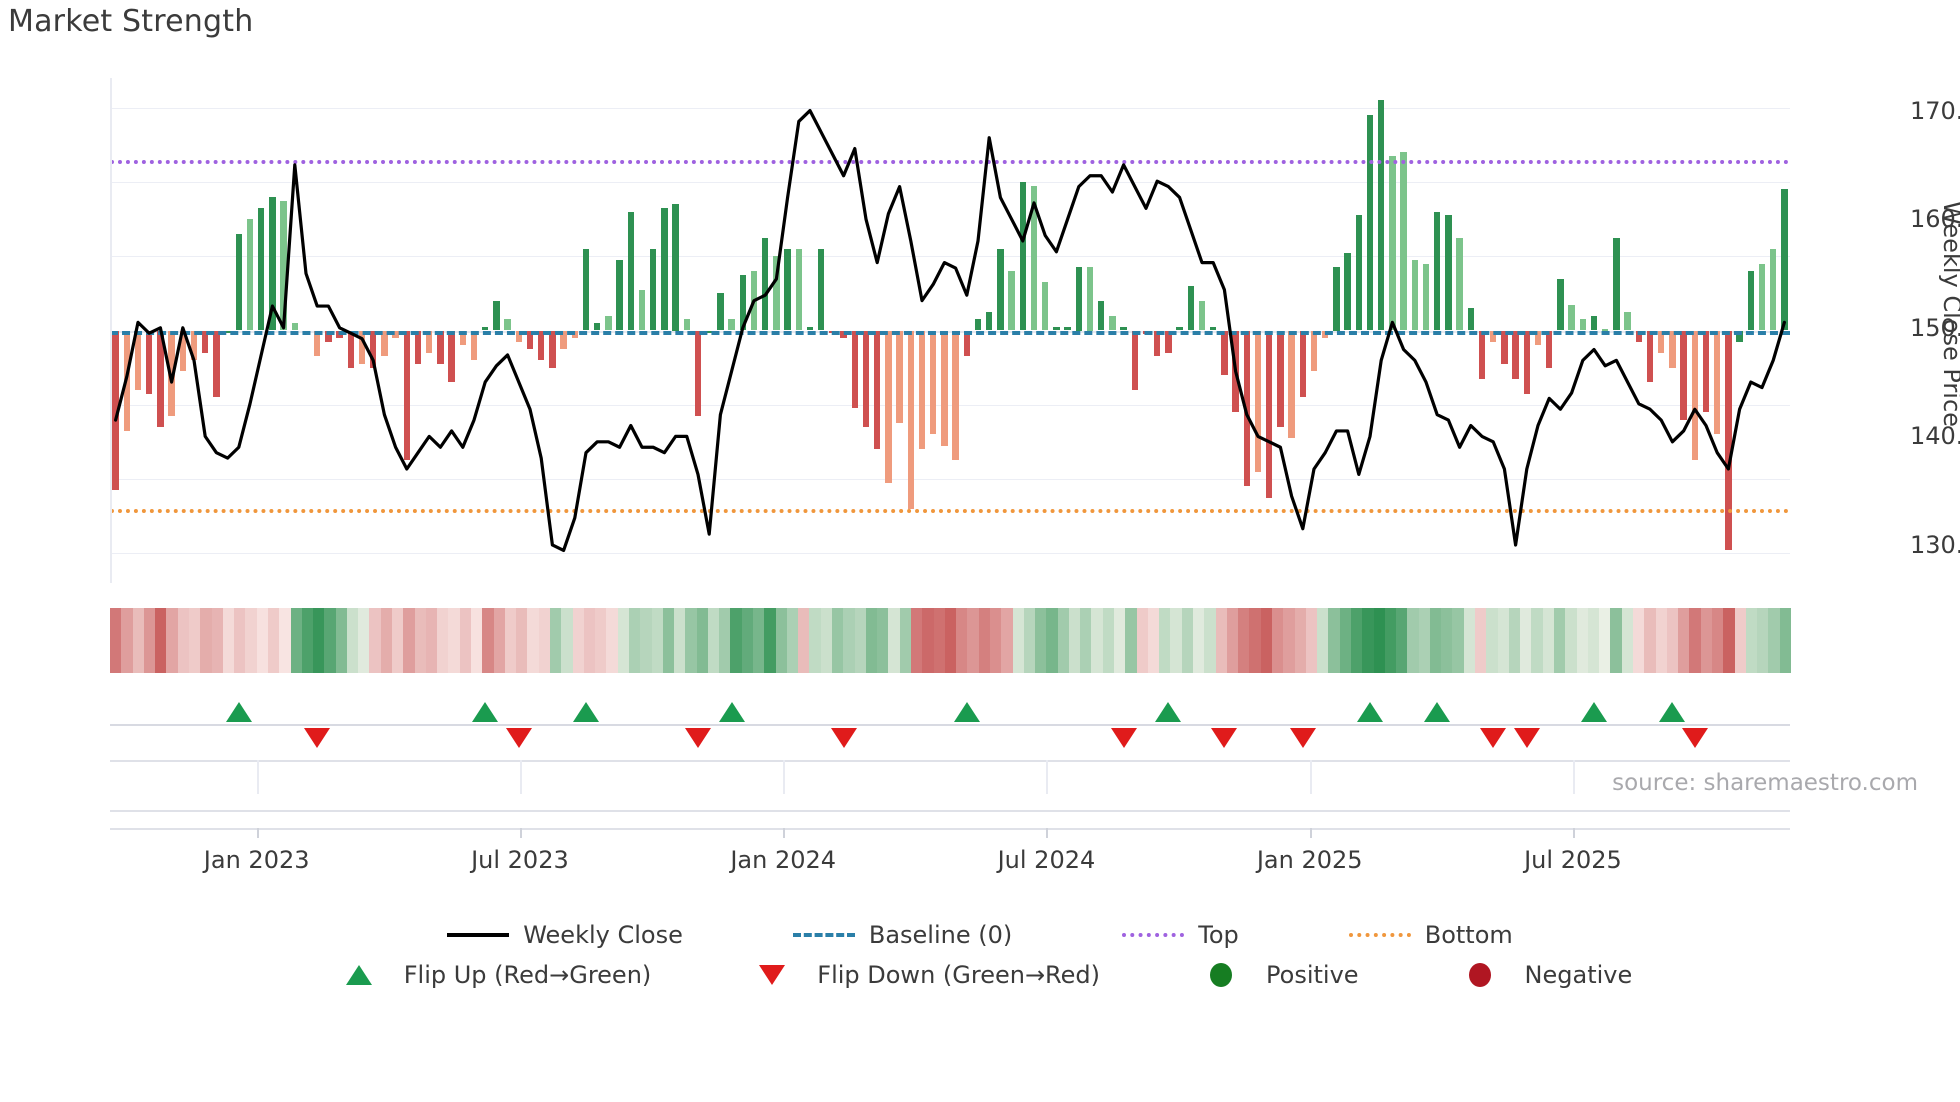 Image resolution: width=1960 pixels, height=1102 pixels. What do you see at coordinates (489, 975) in the screenshot?
I see `legend-item-flip-up: Flip Up (Red→Green)` at bounding box center [489, 975].